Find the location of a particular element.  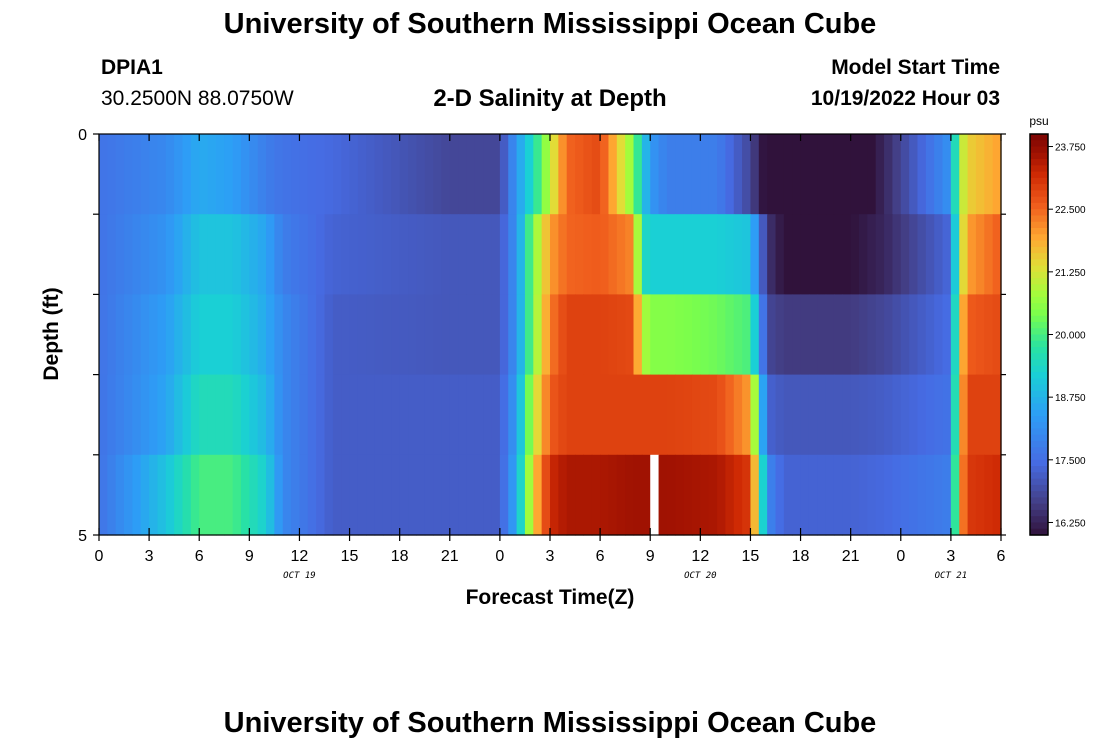

x-tick-label: 6 is located at coordinates (1001, 556).